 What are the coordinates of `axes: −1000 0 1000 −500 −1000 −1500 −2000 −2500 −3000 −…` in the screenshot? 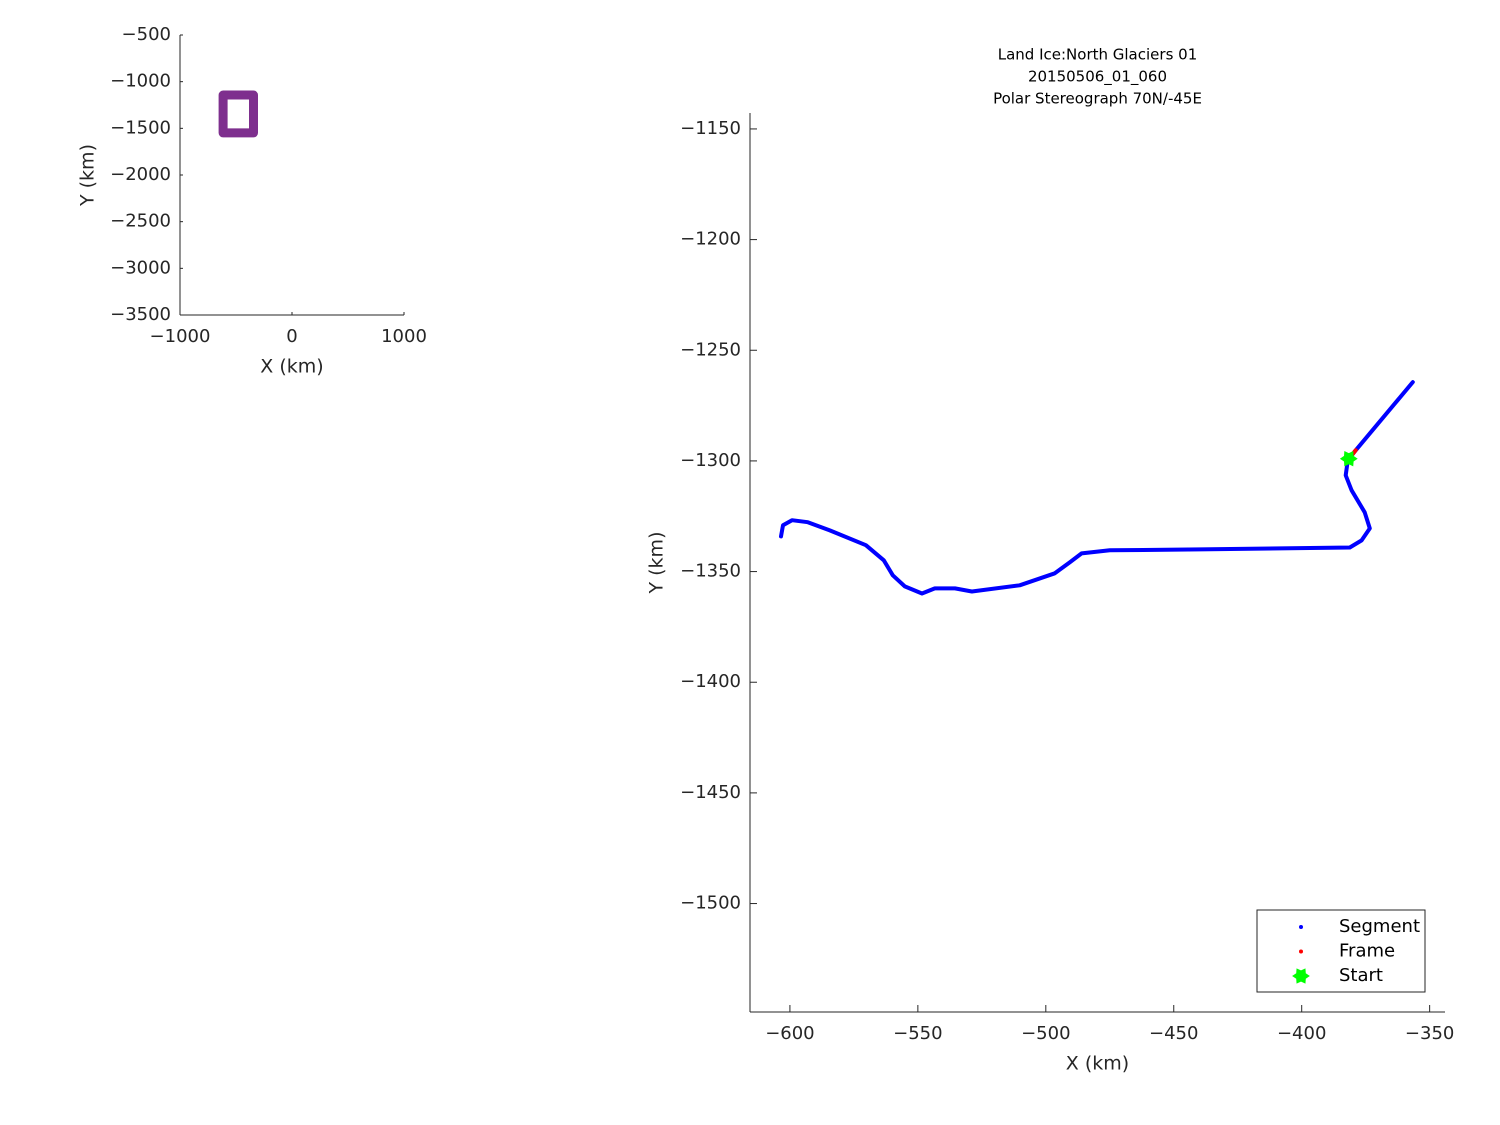 It's located at (252, 201).